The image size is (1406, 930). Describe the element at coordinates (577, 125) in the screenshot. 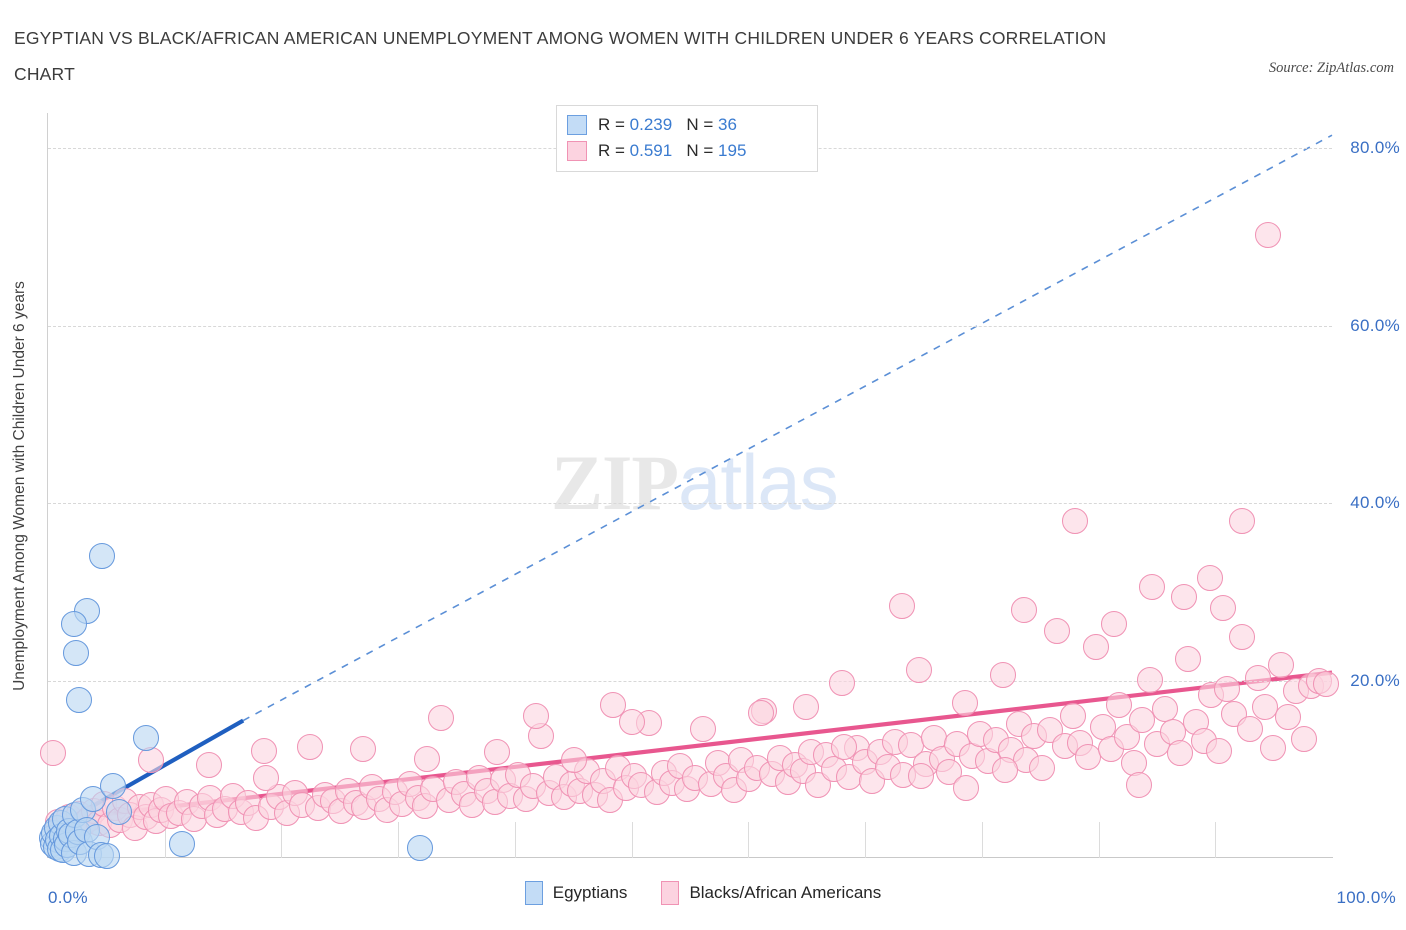

I see `swatch-egyptians-icon` at that location.